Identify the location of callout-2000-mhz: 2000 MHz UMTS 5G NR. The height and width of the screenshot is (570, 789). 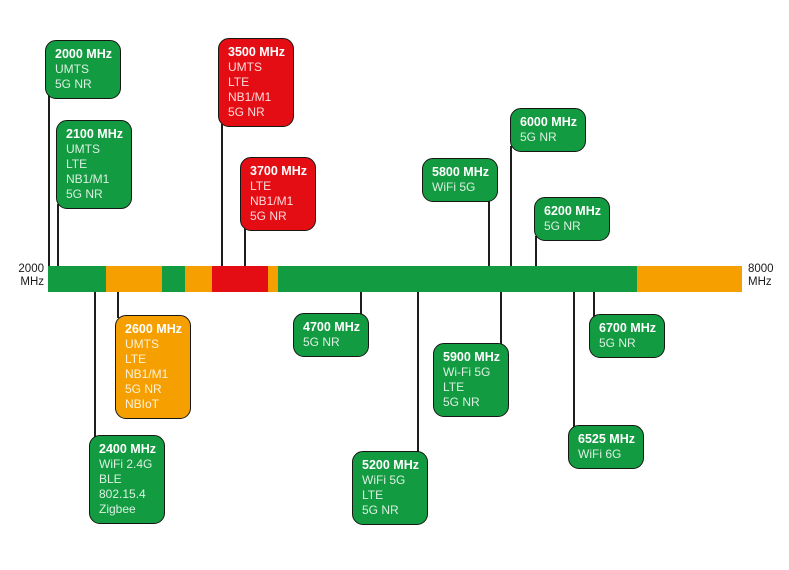
(83, 69).